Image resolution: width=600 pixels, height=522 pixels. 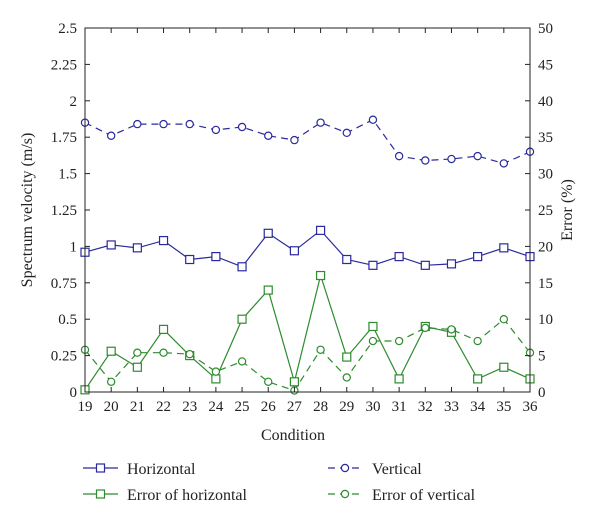 I want to click on x-axis-label: Condition, so click(x=293, y=435).